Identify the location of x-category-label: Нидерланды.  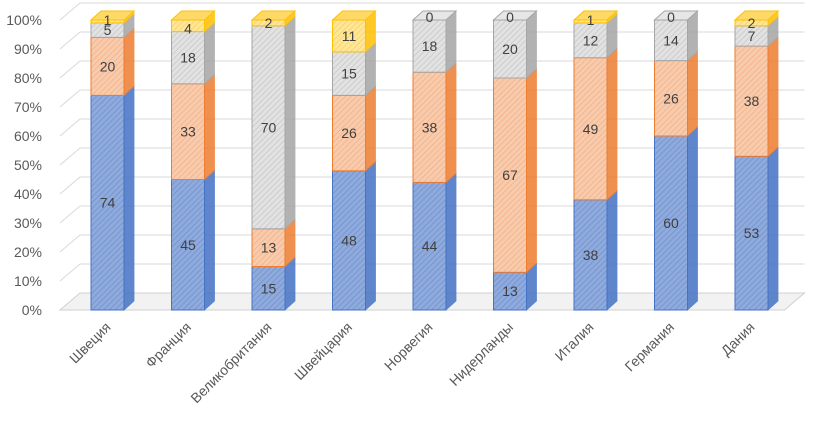
(481, 354).